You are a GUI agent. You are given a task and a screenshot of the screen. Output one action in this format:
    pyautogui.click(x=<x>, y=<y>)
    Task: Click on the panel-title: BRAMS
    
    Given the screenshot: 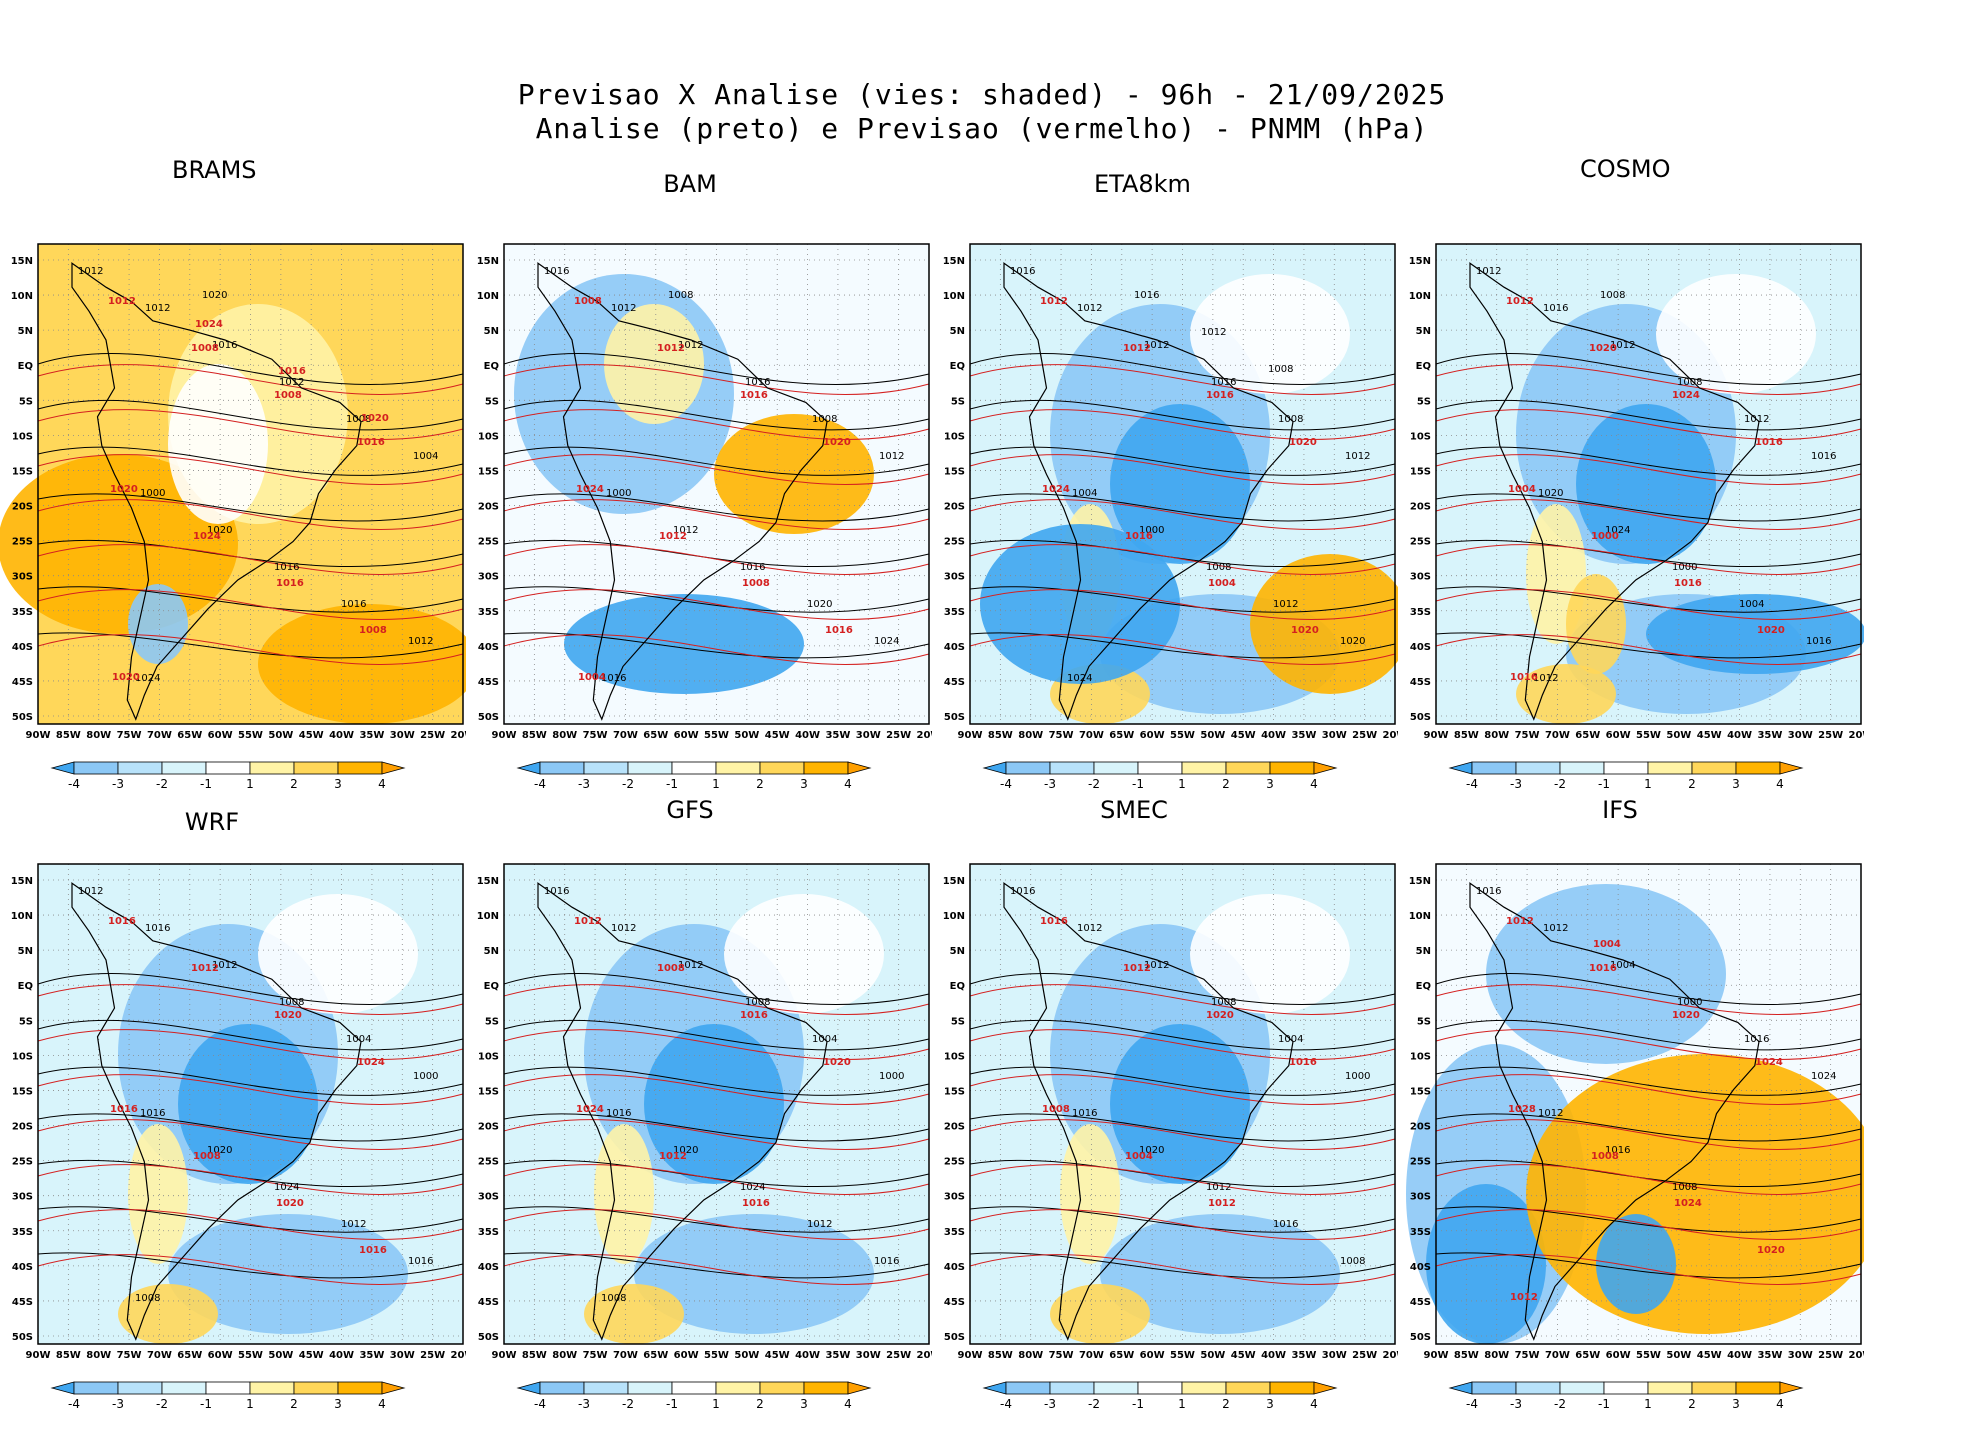 What is the action you would take?
    pyautogui.click(x=214, y=170)
    